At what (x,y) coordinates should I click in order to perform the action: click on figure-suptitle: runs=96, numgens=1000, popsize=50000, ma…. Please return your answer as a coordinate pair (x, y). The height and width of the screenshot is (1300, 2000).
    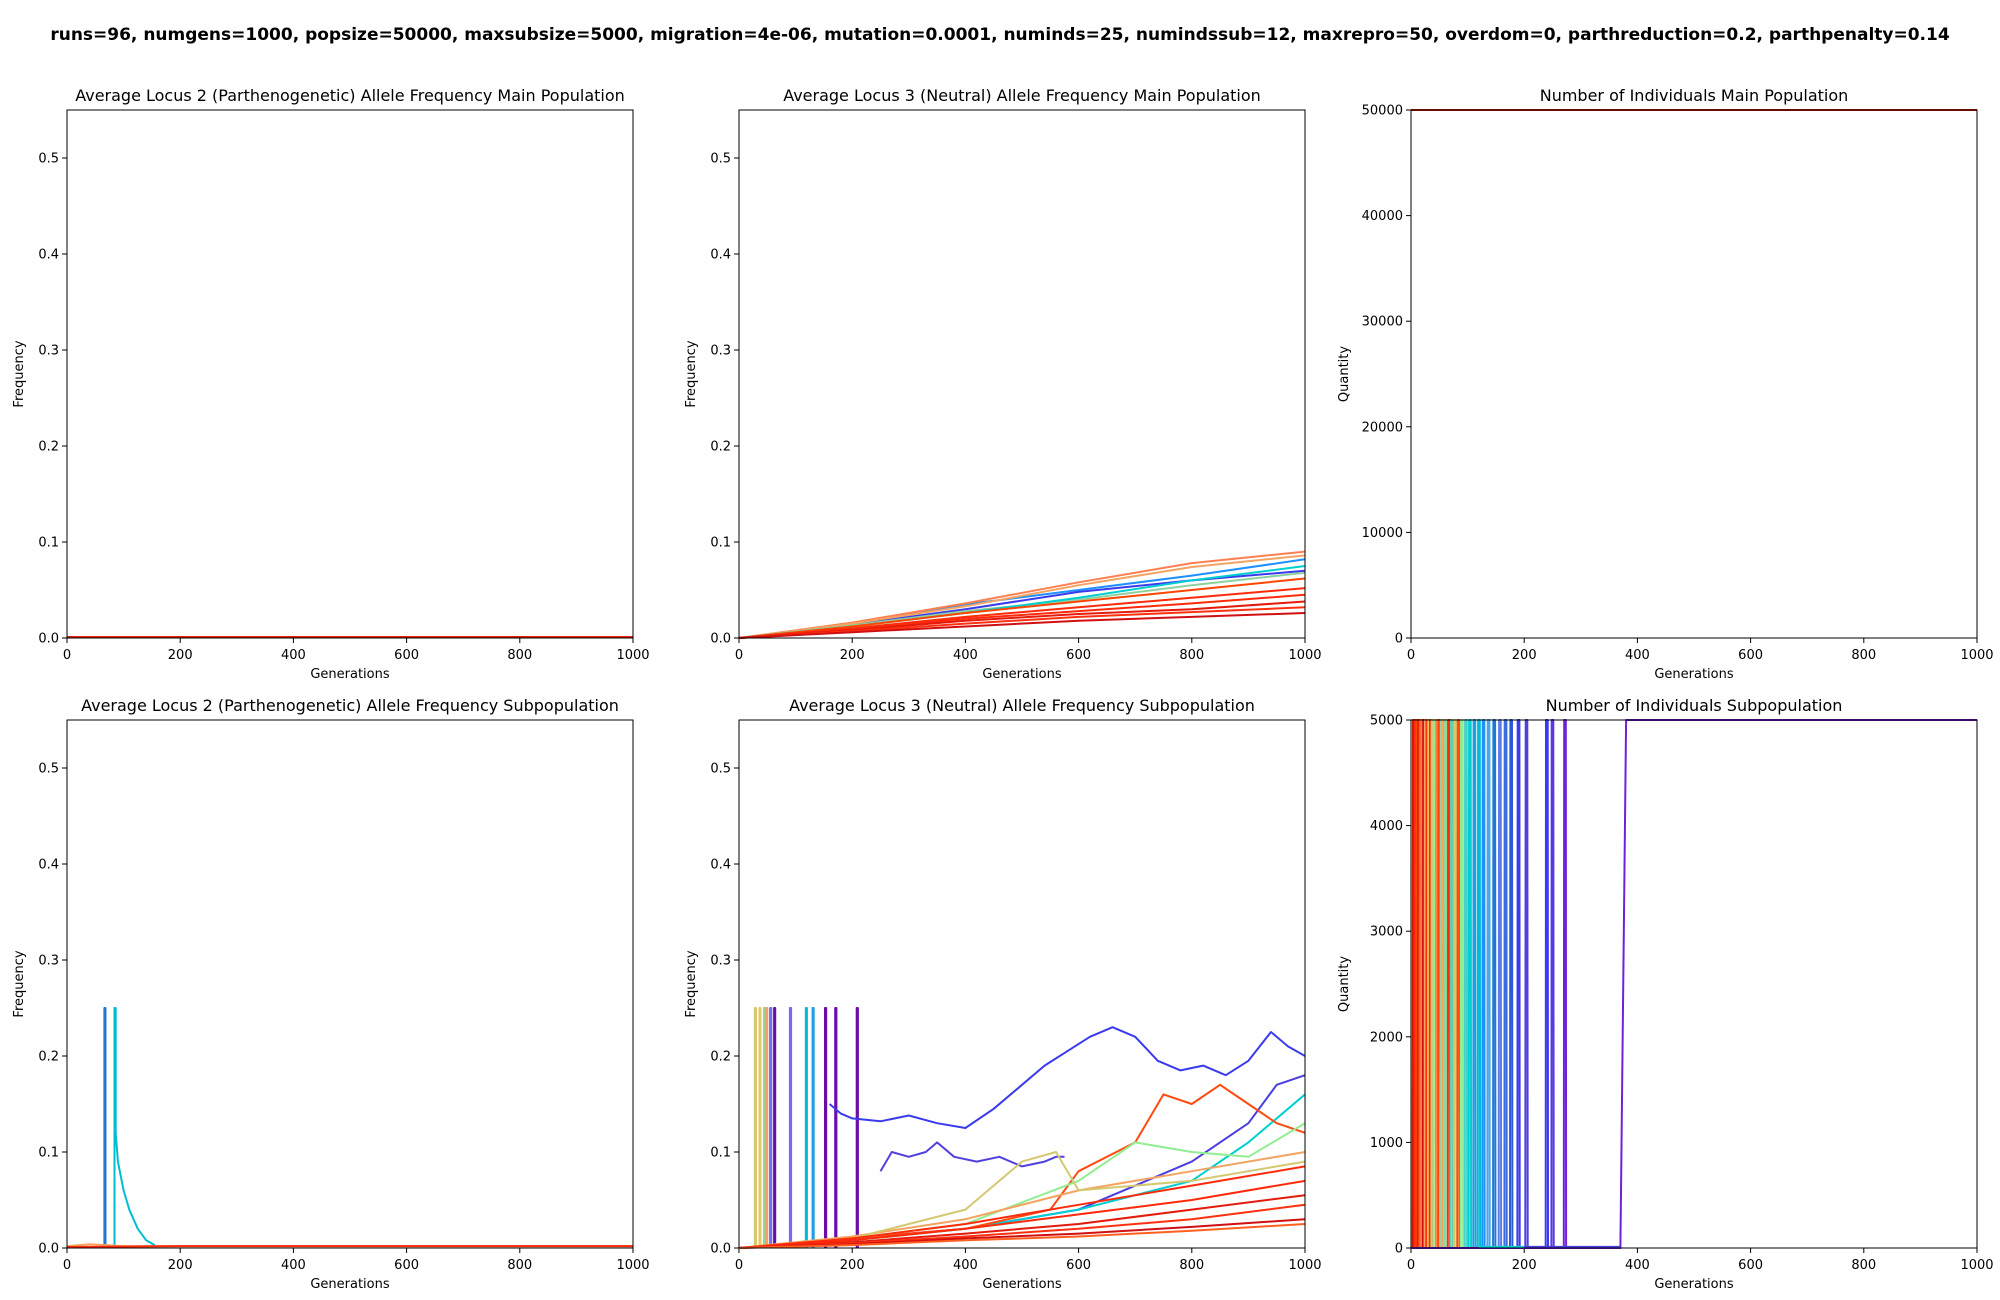
    Looking at the image, I should click on (1000, 35).